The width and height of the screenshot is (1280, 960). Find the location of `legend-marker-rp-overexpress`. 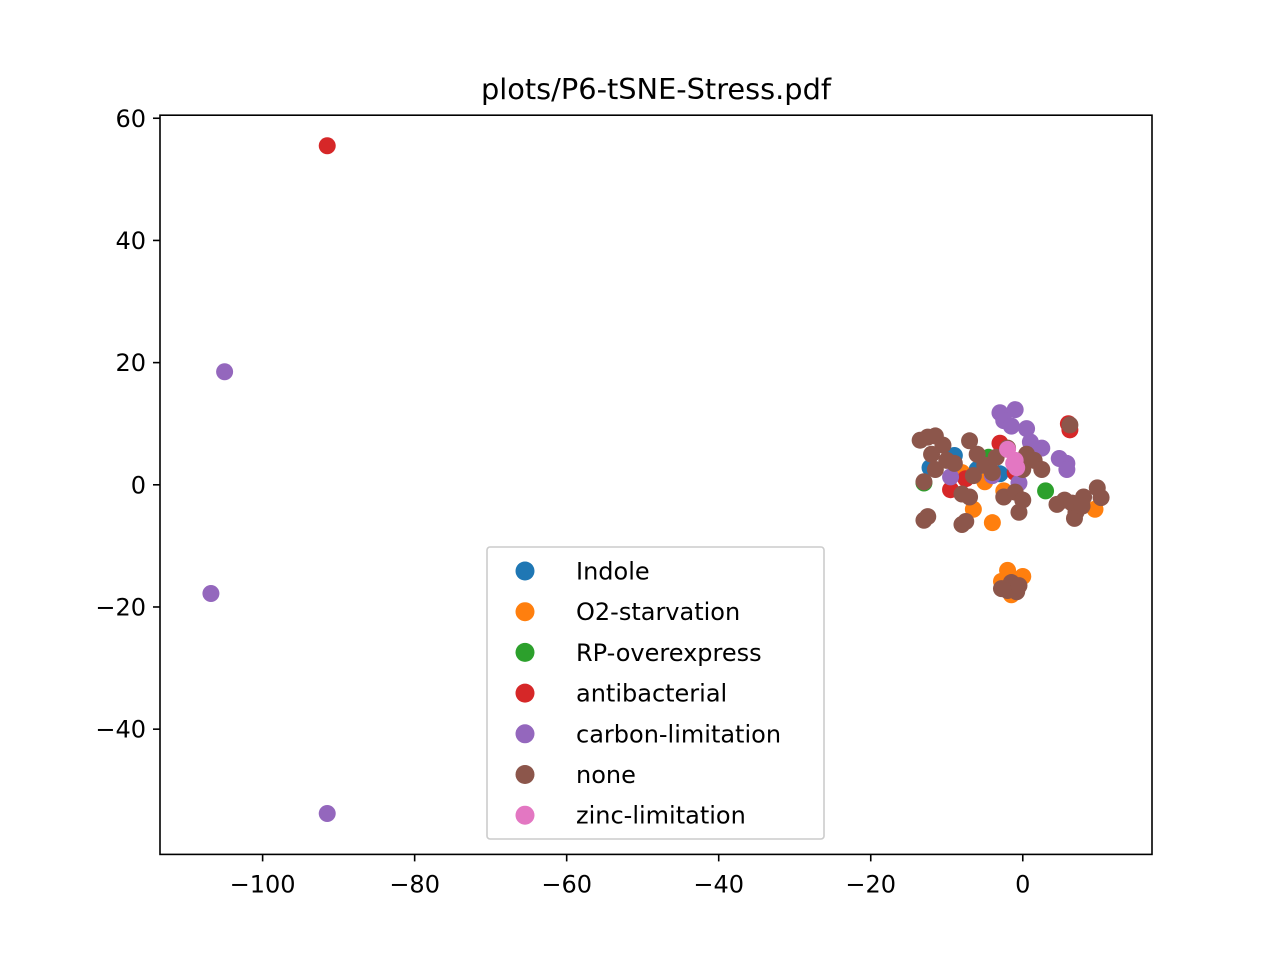

legend-marker-rp-overexpress is located at coordinates (525, 652).